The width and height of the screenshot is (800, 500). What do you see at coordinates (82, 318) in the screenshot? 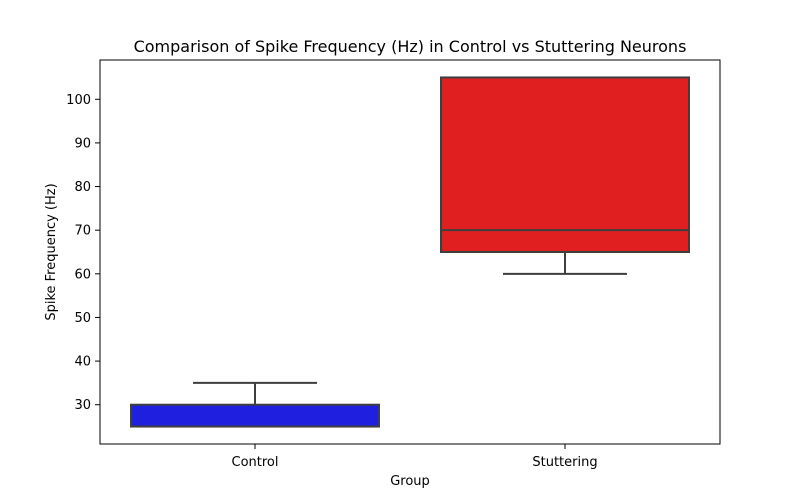
I see `y-tick-label: 50` at bounding box center [82, 318].